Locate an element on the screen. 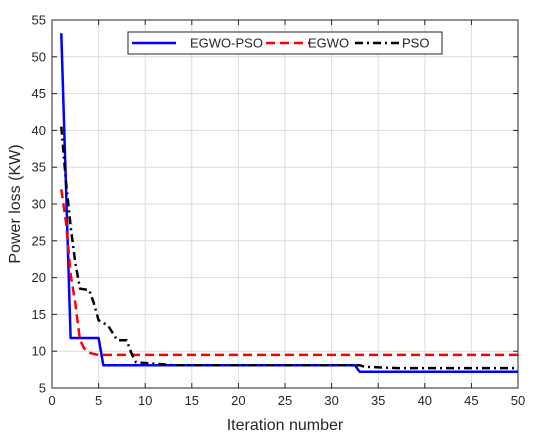  x-tick-label: 35 is located at coordinates (378, 400).